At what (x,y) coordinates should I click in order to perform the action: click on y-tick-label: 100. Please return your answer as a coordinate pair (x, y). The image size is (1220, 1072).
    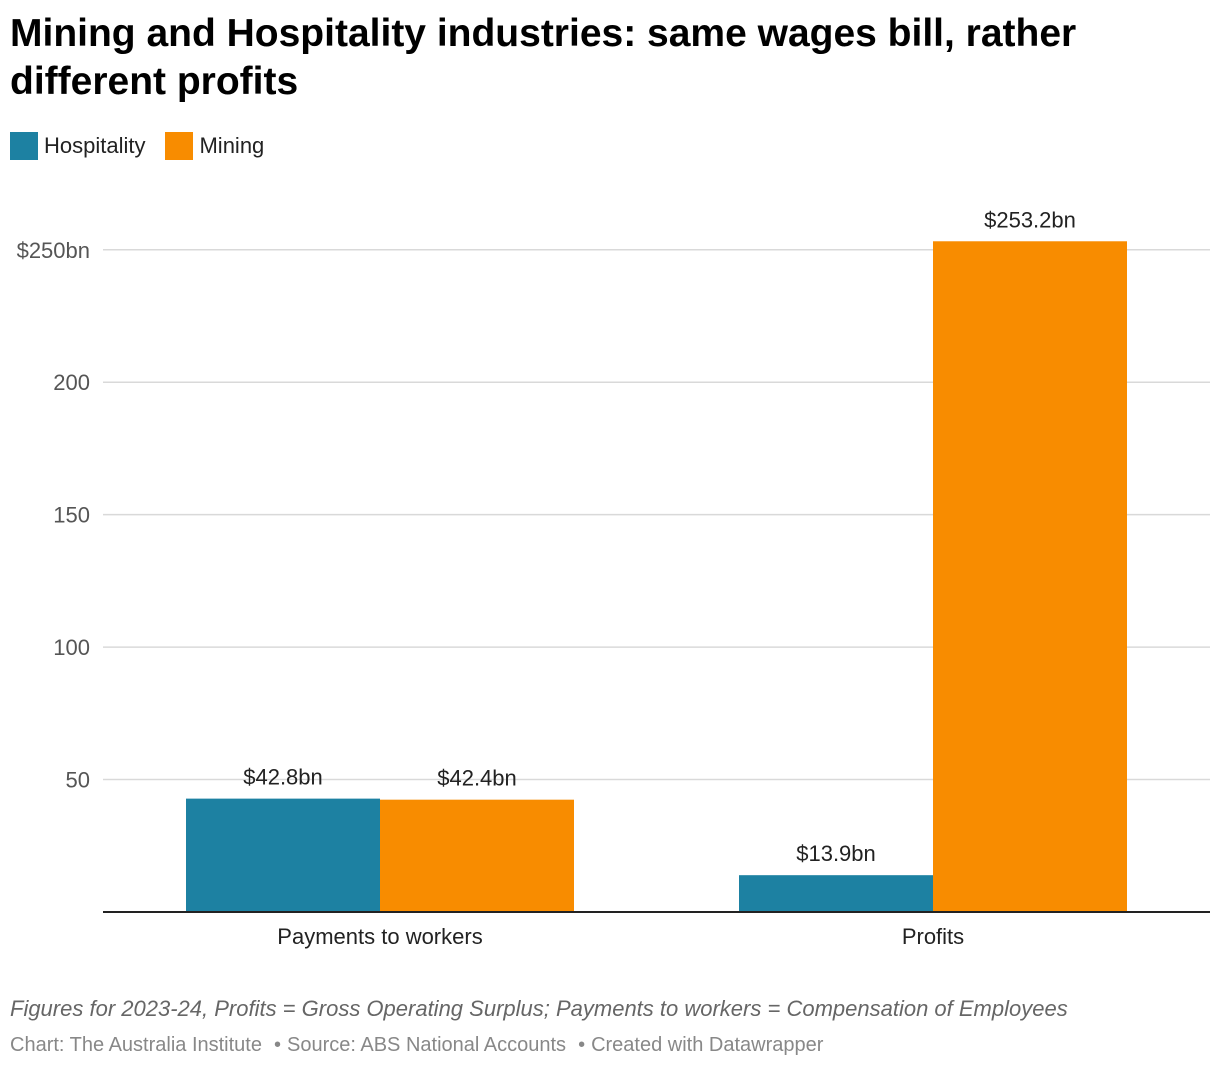
    Looking at the image, I should click on (71, 647).